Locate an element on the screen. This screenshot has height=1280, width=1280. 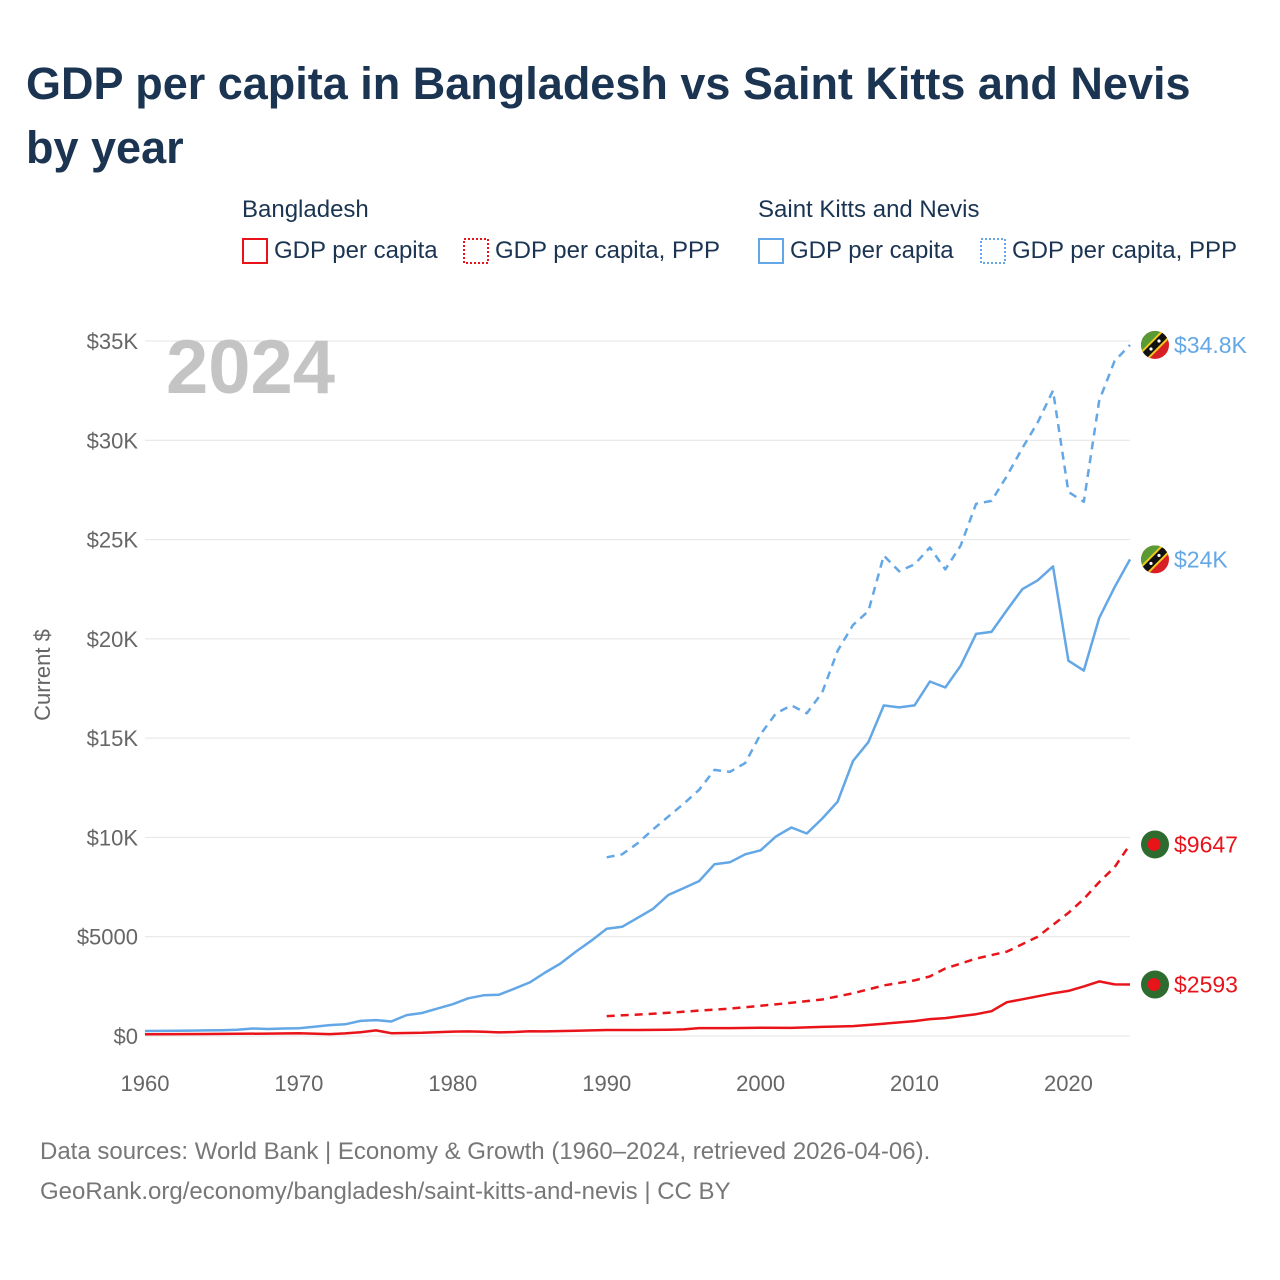
legend-label-skn-ppp: GDP per capita, PPP is located at coordinates (1124, 250).